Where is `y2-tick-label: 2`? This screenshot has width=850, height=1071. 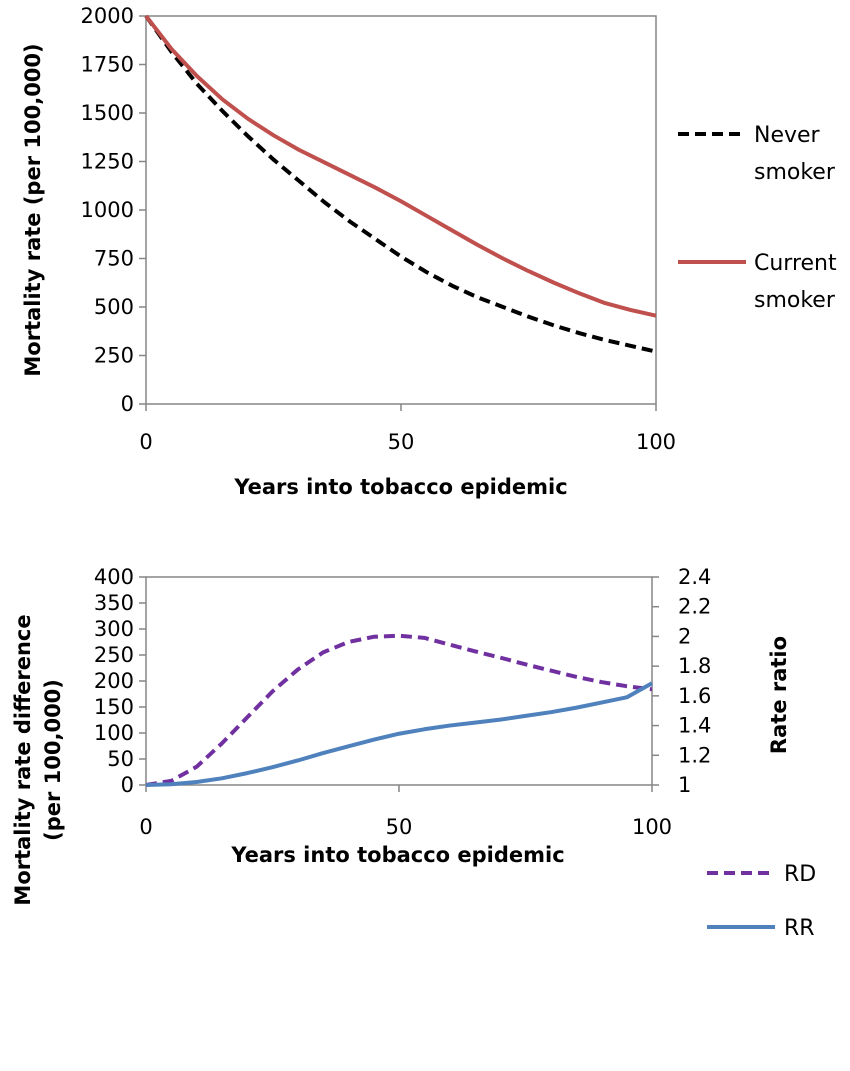 y2-tick-label: 2 is located at coordinates (684, 636).